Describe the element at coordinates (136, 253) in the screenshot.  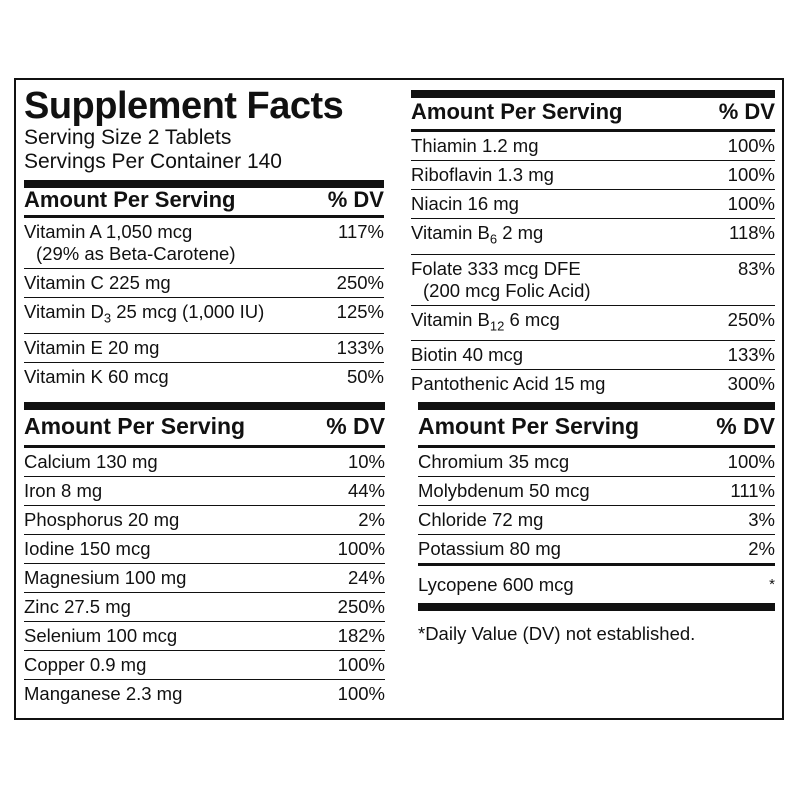
I see `nutrient-note: (29% as Beta-Carotene)` at that location.